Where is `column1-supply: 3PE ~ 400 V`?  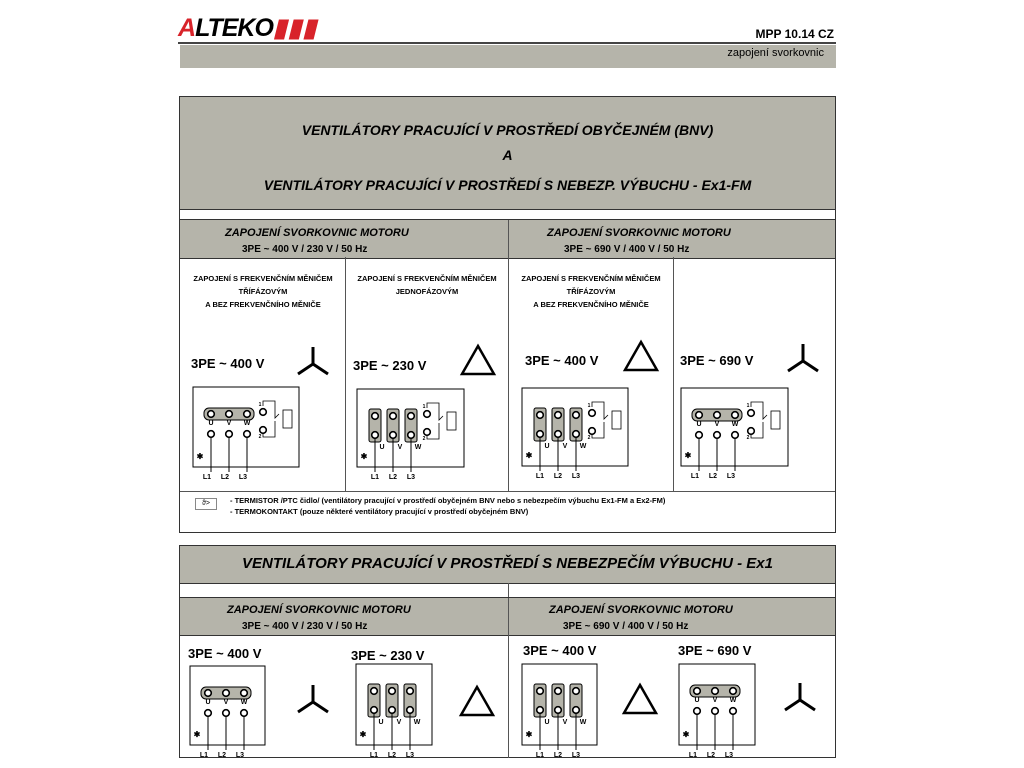 column1-supply: 3PE ~ 400 V is located at coordinates (228, 363).